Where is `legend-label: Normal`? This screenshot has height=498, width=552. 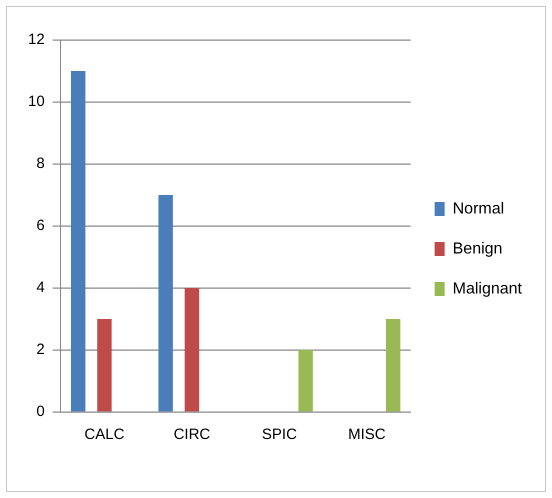 legend-label: Normal is located at coordinates (478, 209).